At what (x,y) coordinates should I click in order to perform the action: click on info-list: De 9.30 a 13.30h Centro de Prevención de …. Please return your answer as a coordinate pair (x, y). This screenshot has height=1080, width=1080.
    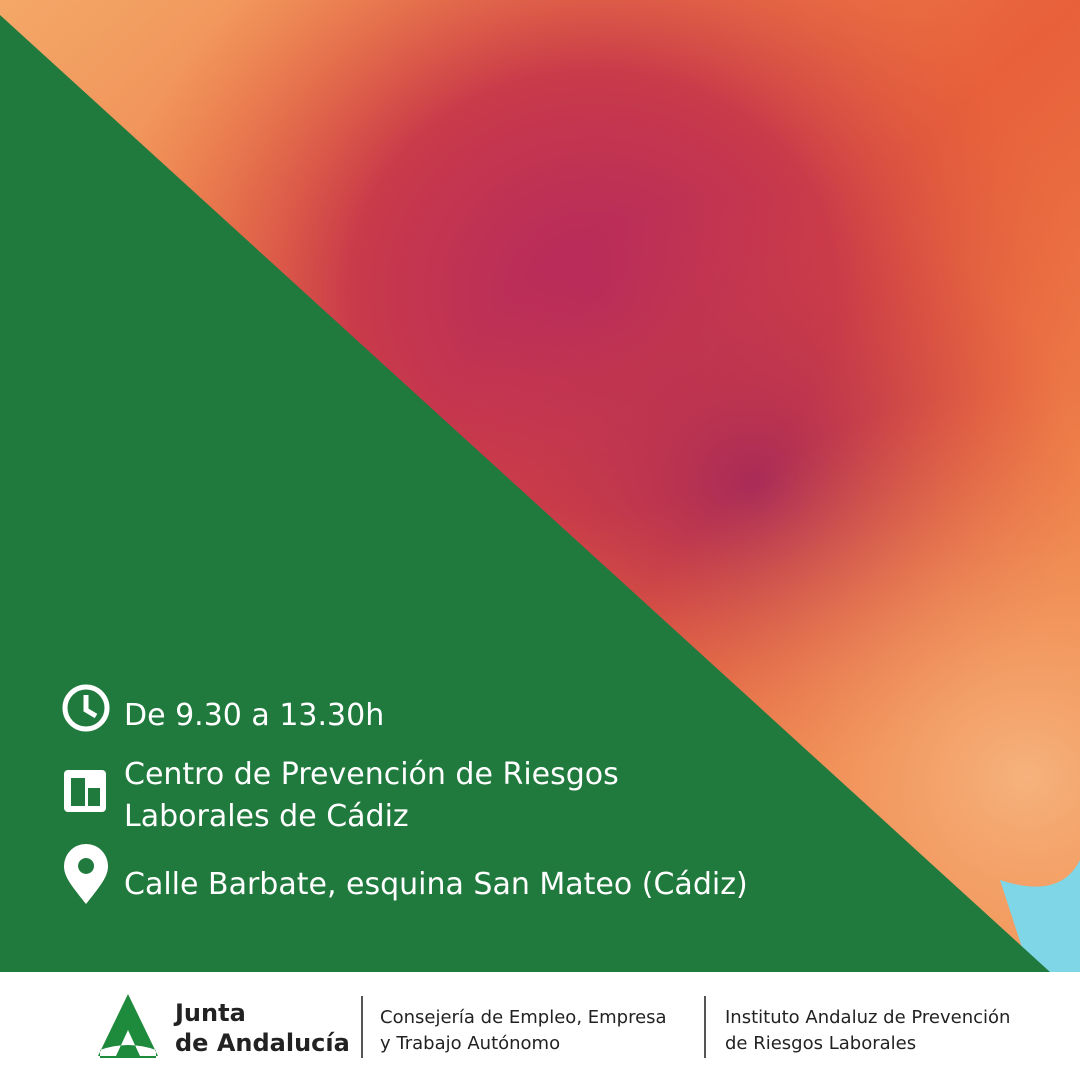
    Looking at the image, I should click on (436, 800).